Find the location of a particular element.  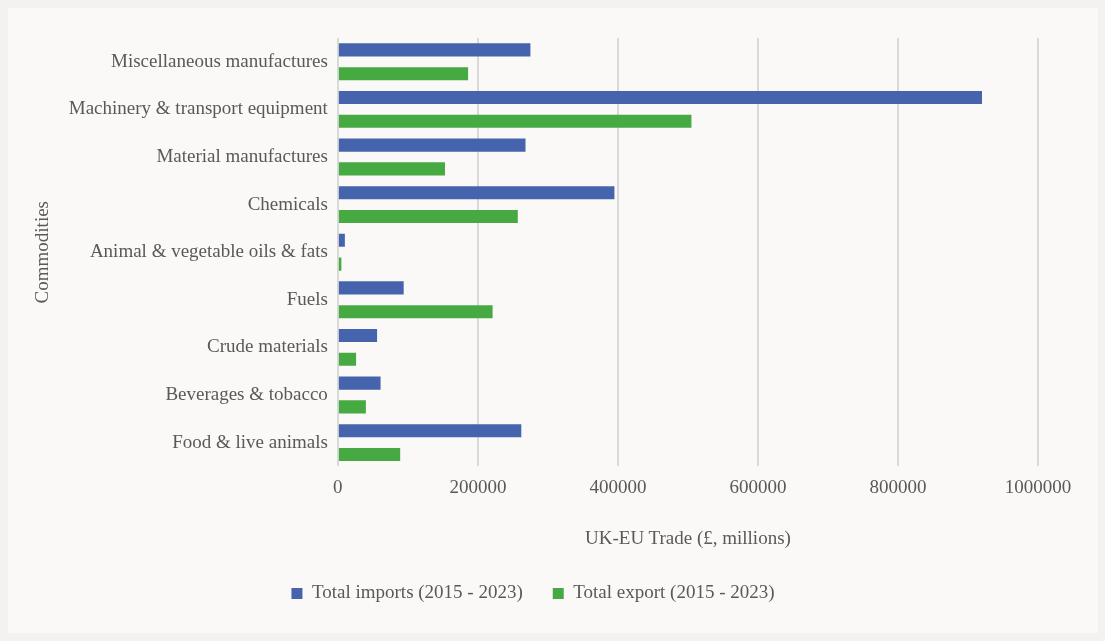

x-tick-label: 400000 is located at coordinates (618, 486).